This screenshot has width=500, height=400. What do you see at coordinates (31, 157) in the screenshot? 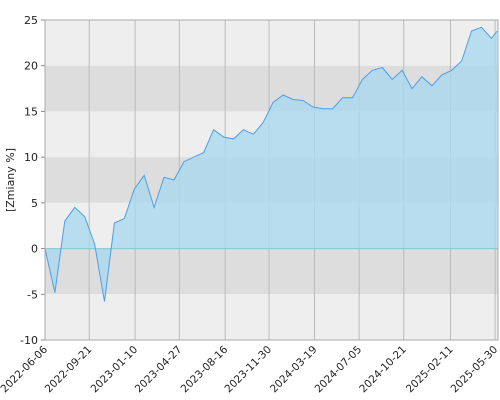
I see `y-tick-label: 10` at bounding box center [31, 157].